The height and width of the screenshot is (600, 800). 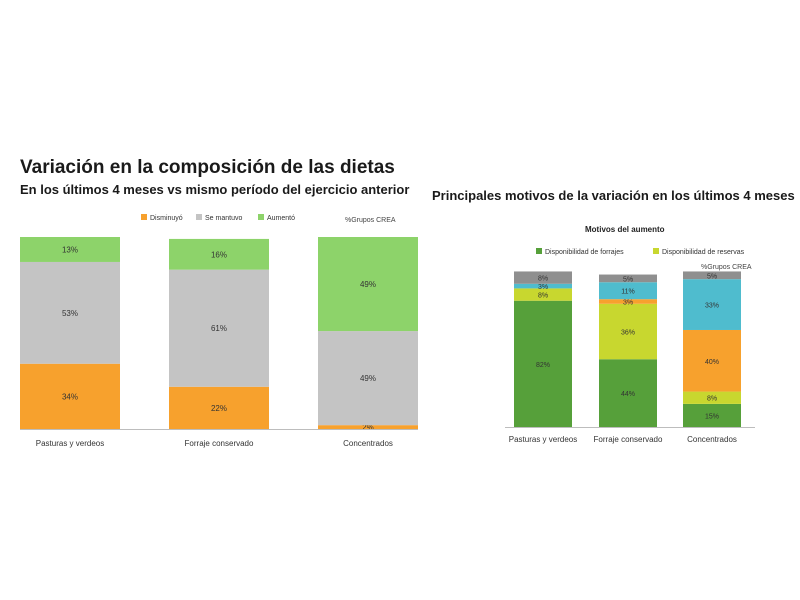 I want to click on chart-2-legend-label-1: Disponibilidad de reservas, so click(x=703, y=252).